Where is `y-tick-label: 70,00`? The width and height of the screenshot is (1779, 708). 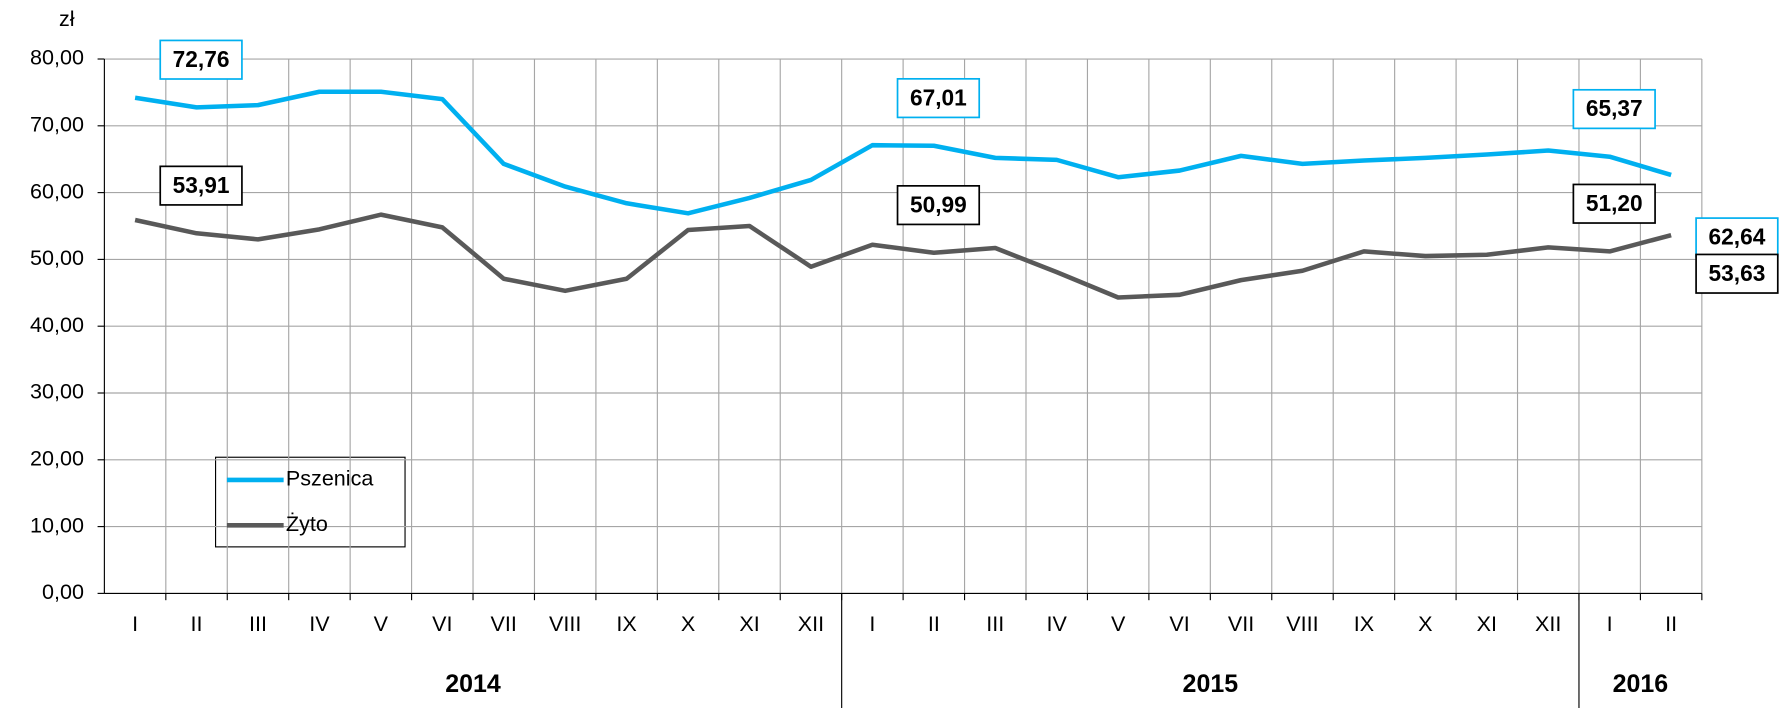 y-tick-label: 70,00 is located at coordinates (57, 123).